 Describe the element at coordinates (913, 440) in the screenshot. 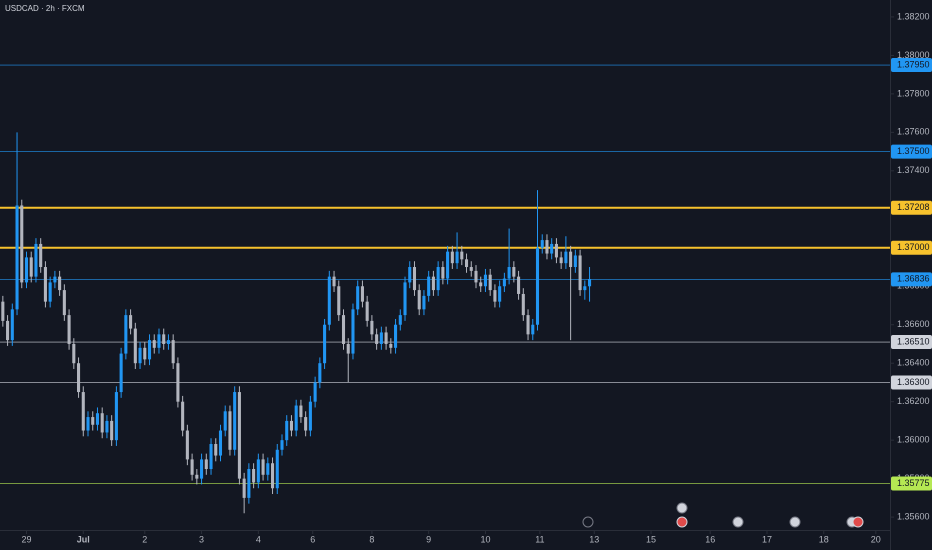

I see `y-tick-label: 1.36000` at that location.